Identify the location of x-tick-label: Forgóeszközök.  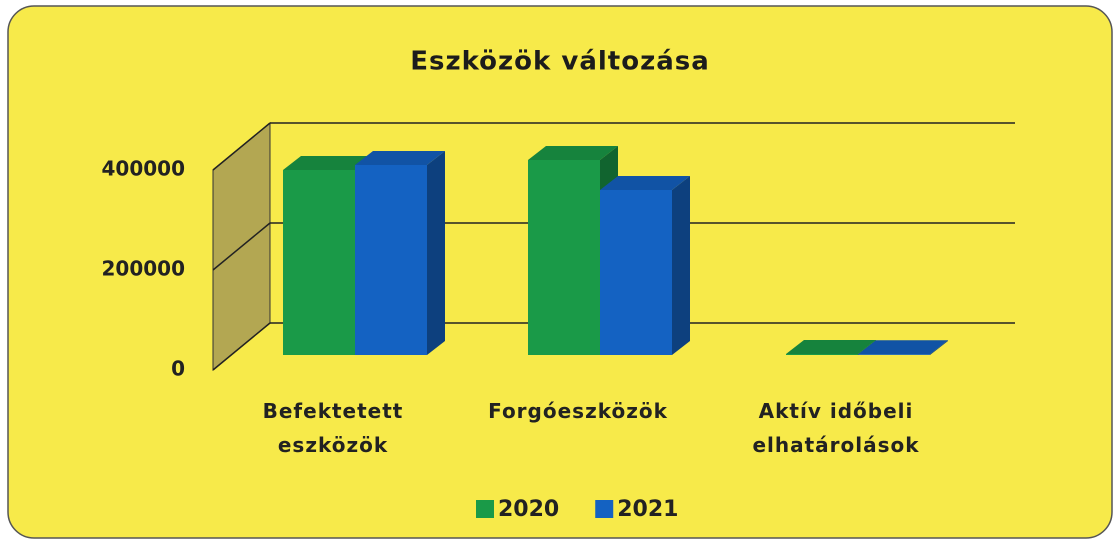
(578, 411).